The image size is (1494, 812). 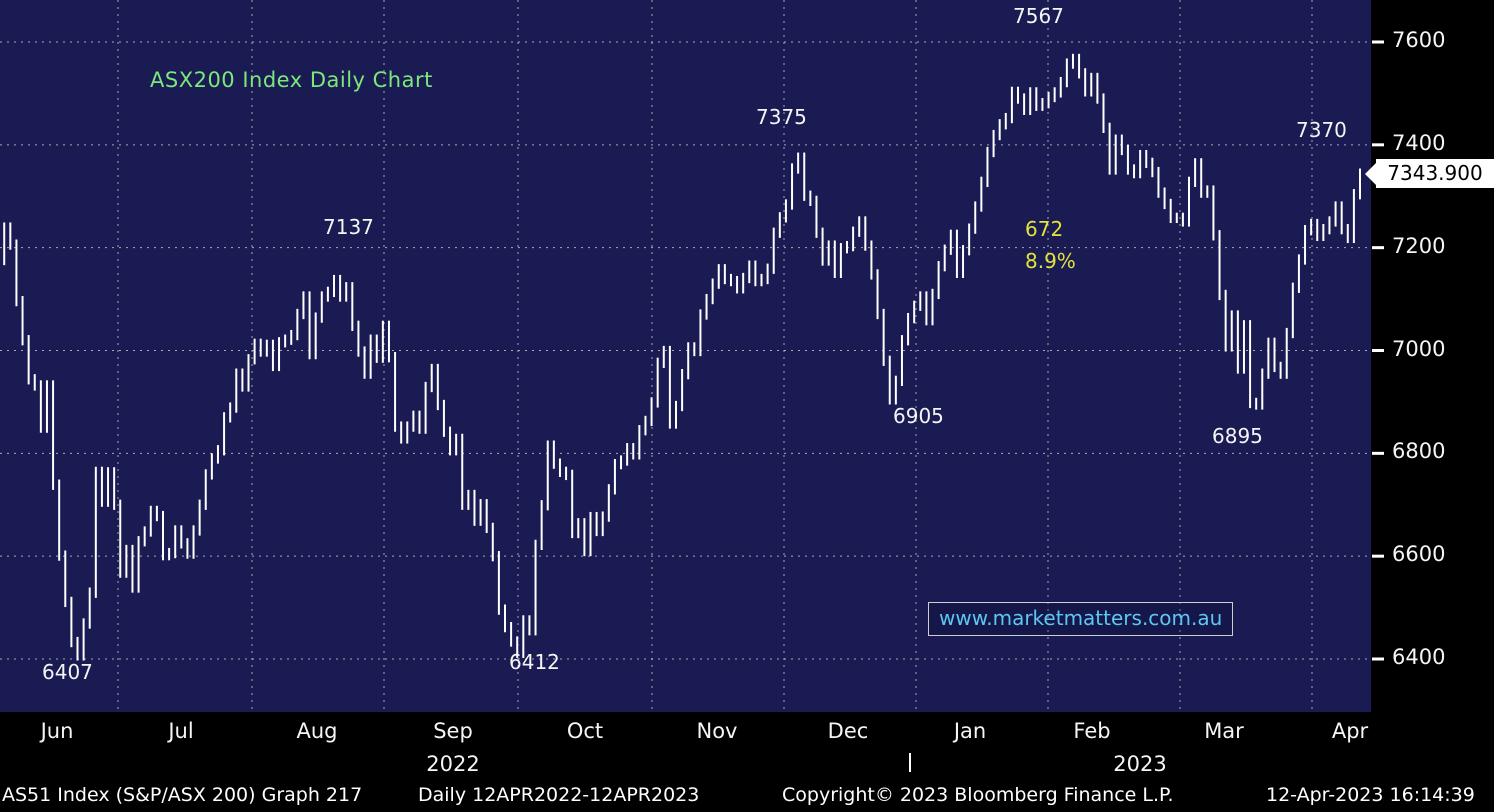 What do you see at coordinates (781, 117) in the screenshot?
I see `annotation-7375: 7375` at bounding box center [781, 117].